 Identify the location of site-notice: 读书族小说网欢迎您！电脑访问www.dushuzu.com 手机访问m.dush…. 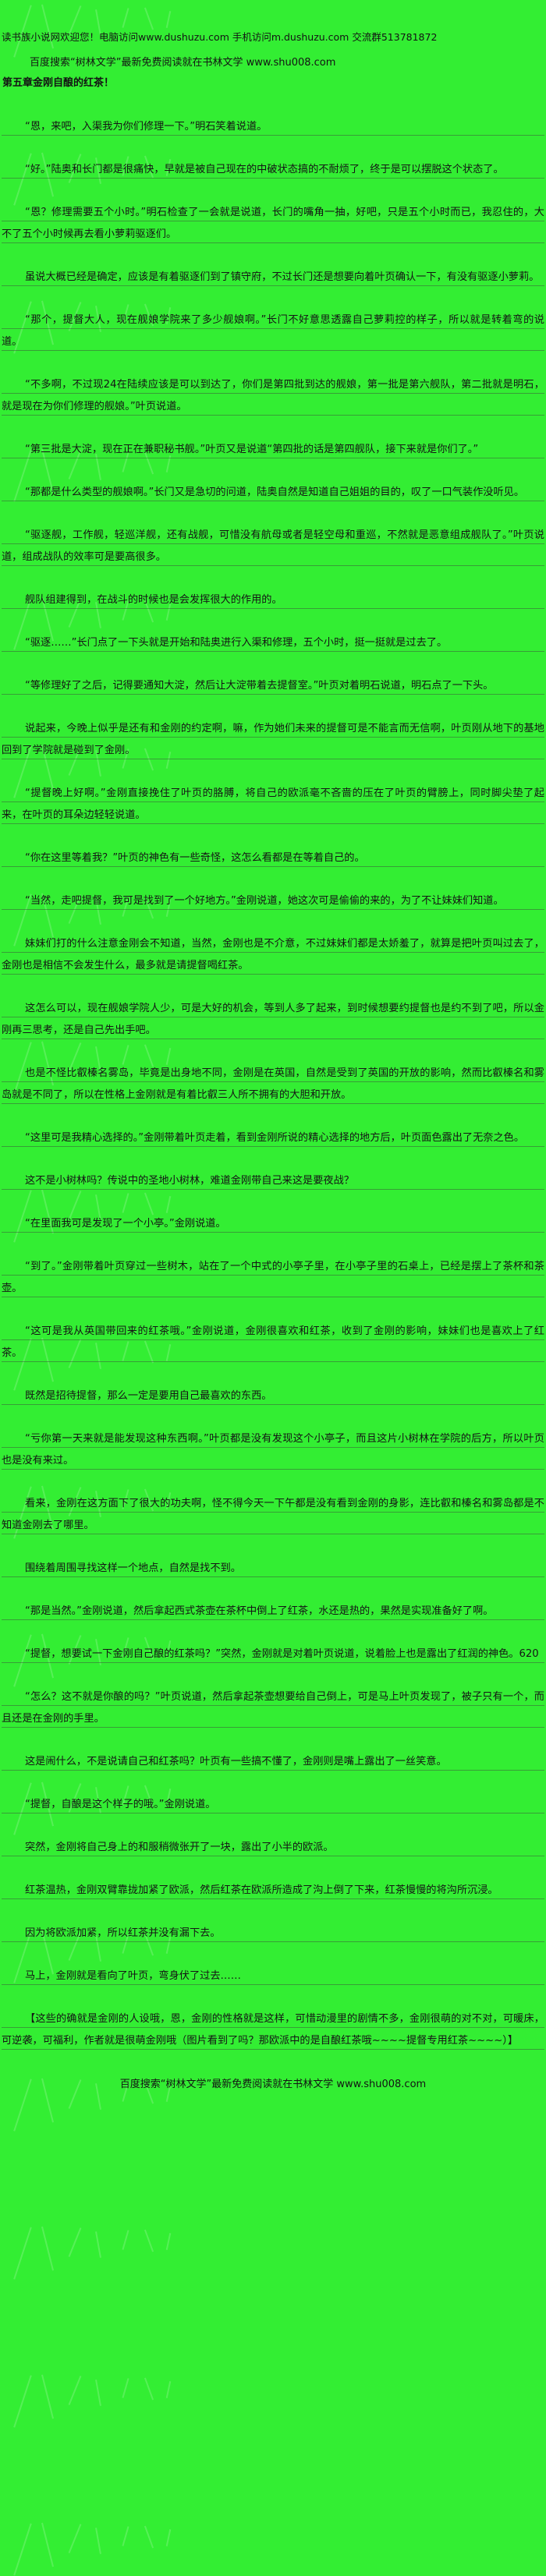
(220, 37).